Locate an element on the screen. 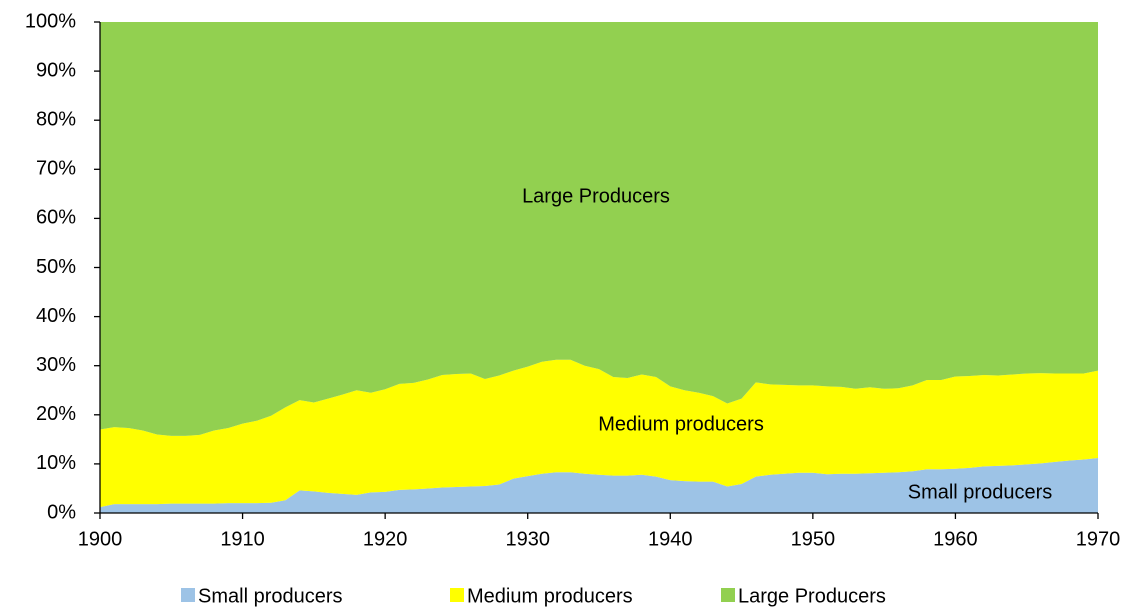 The width and height of the screenshot is (1138, 612). legend-label: Medium producers is located at coordinates (550, 596).